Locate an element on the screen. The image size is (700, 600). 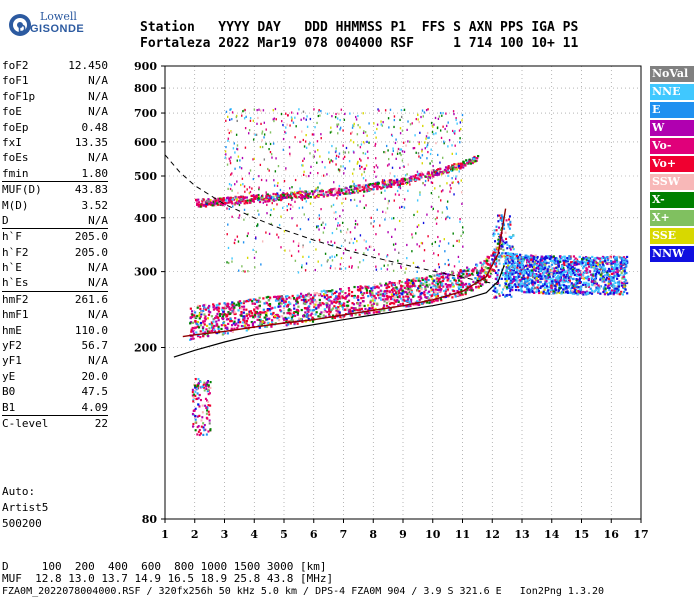
param-key: foEp is located at coordinates (15, 127).